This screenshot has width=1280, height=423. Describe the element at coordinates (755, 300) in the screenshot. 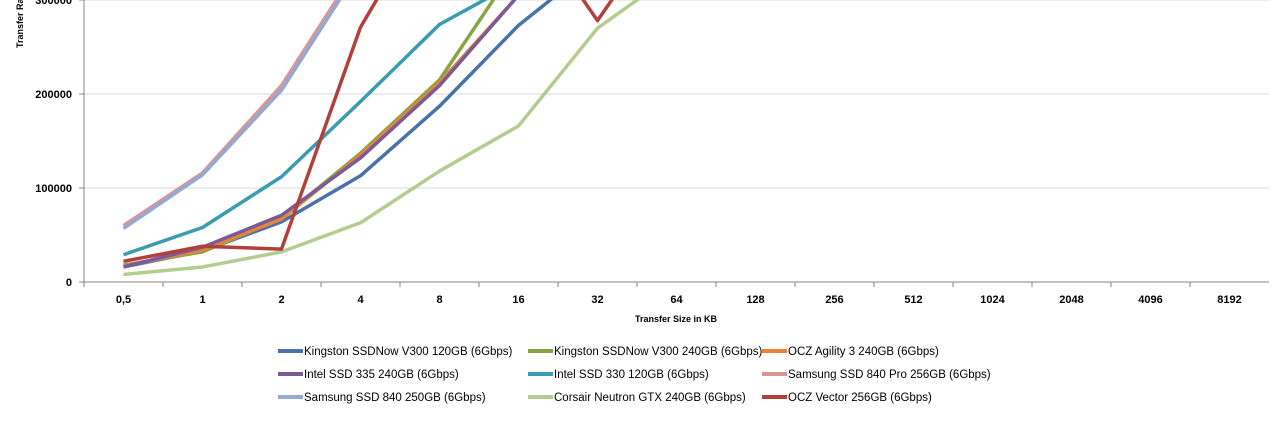

I see `x-tick-label: 128` at that location.